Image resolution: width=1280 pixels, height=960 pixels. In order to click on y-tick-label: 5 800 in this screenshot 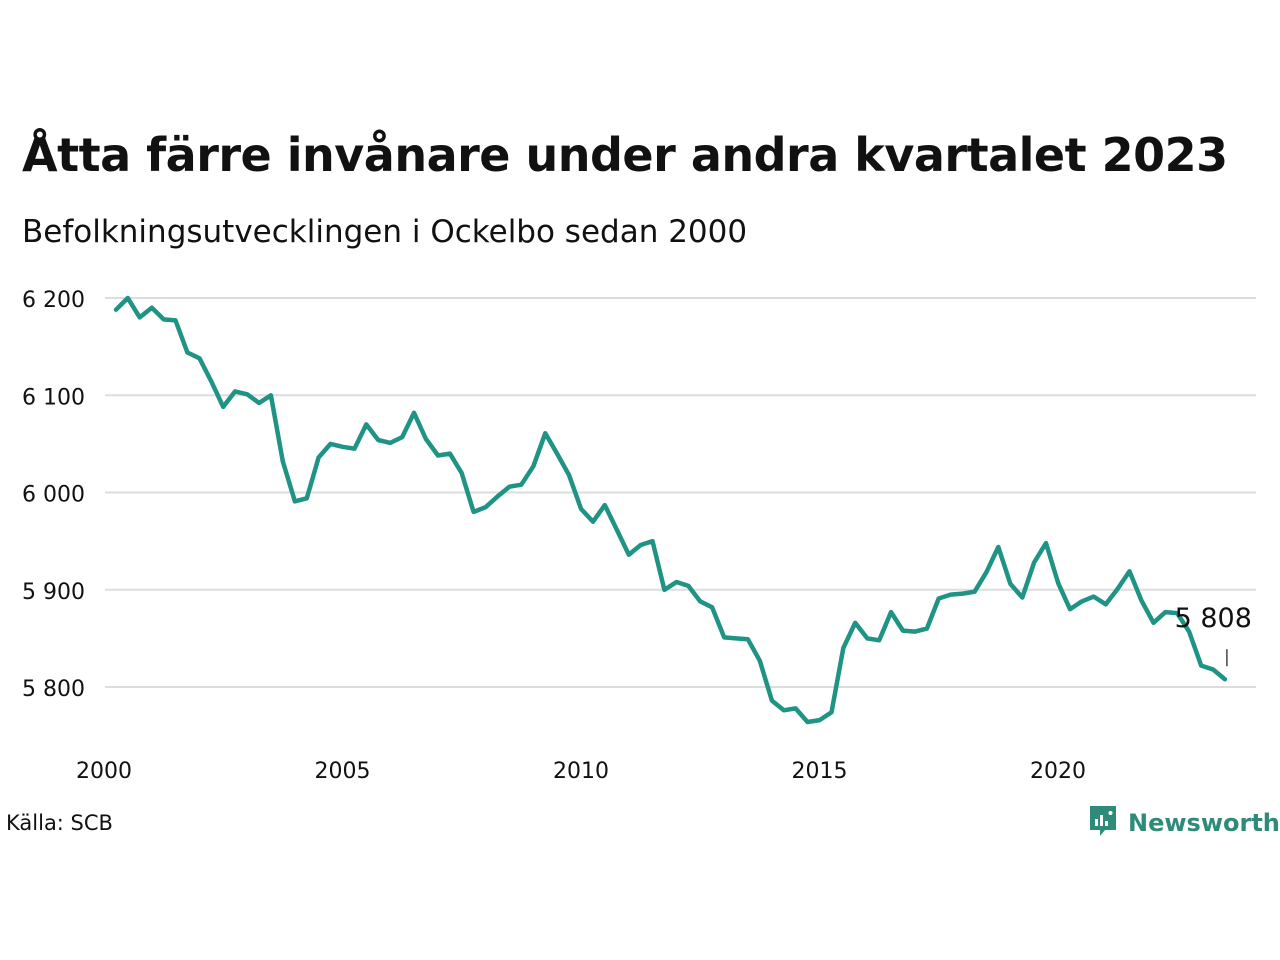, I will do `click(53, 689)`.